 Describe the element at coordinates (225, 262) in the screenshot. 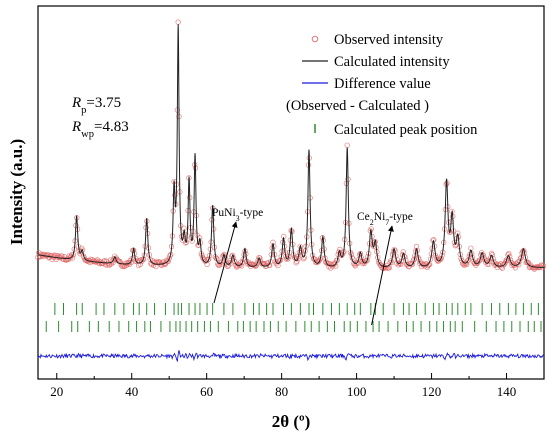

I see `arrow-punii3` at that location.